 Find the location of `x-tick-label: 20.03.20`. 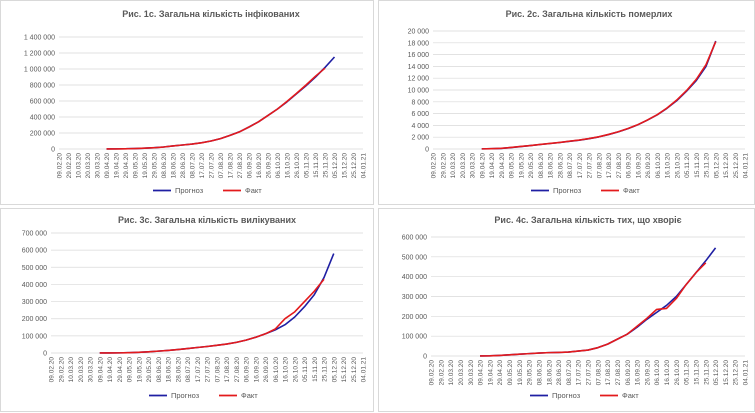

x-tick-label: 20.03.20 is located at coordinates (88, 166).